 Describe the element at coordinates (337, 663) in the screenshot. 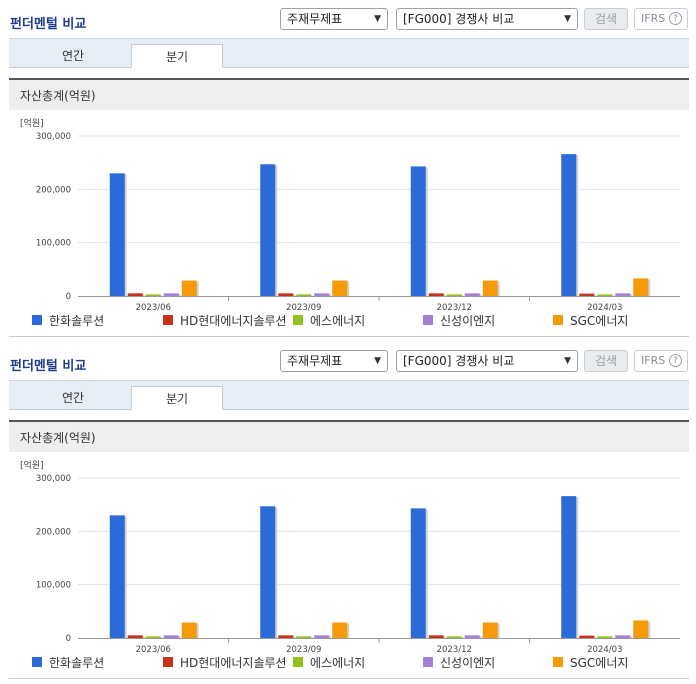

I see `legend-label: 에스에너지` at that location.